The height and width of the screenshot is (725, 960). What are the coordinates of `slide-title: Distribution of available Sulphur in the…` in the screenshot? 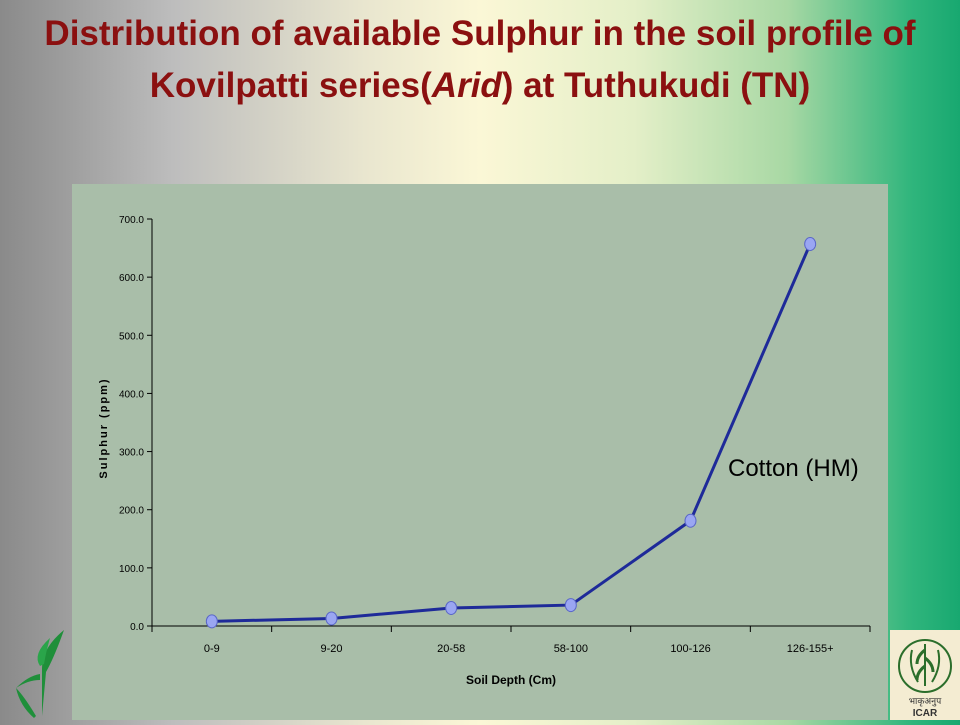 It's located at (480, 60).